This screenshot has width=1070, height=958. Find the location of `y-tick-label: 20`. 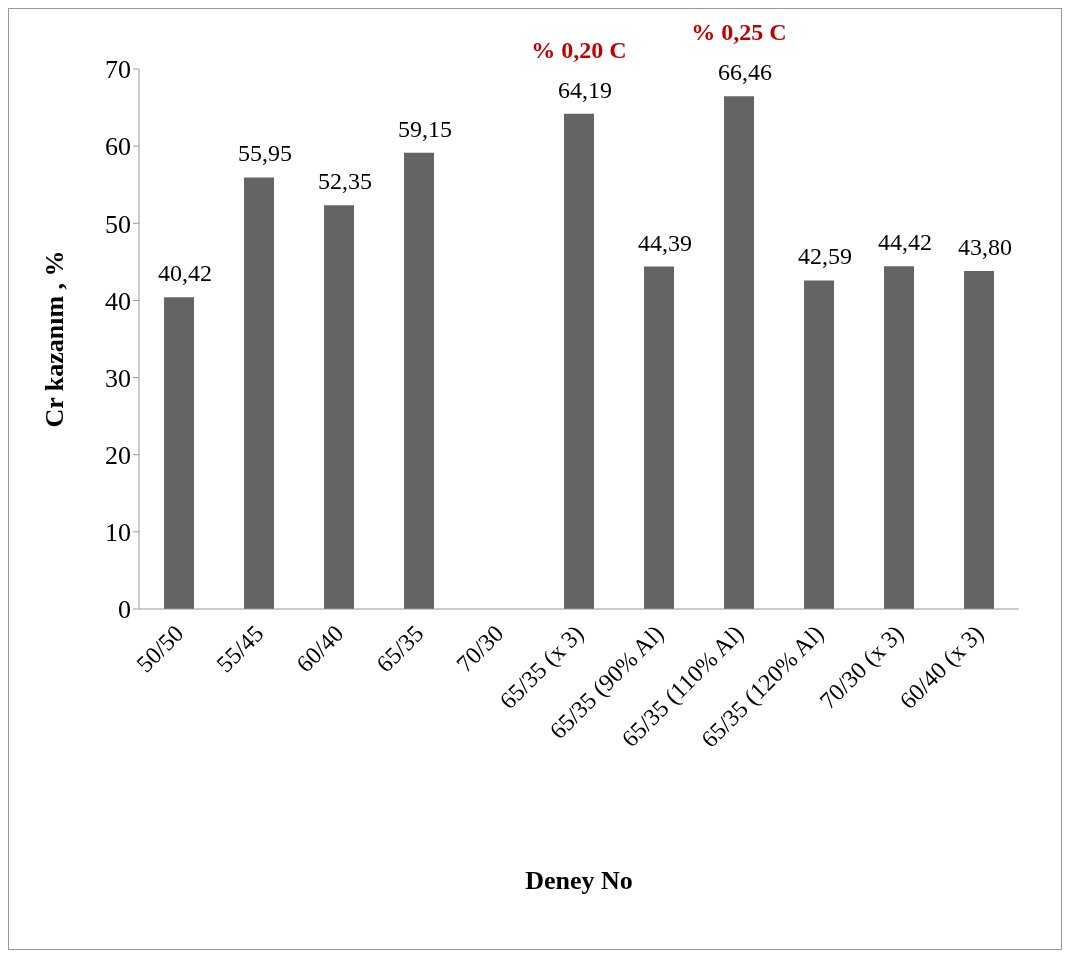

y-tick-label: 20 is located at coordinates (118, 455).